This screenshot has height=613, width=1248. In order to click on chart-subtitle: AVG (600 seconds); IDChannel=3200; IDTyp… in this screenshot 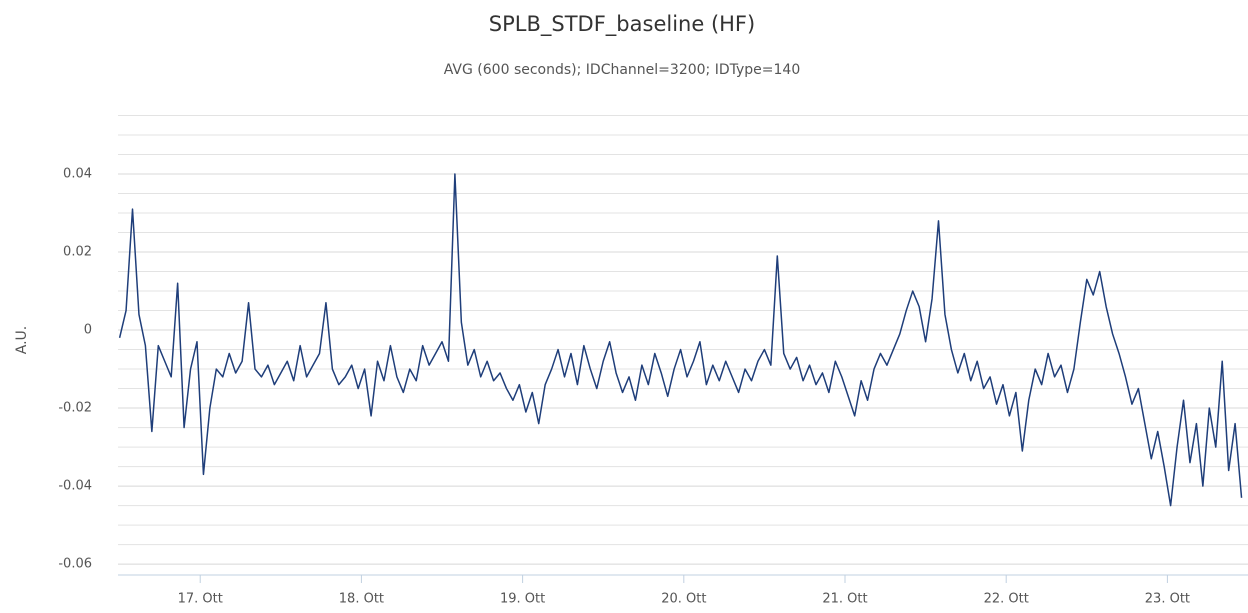, I will do `click(622, 70)`.